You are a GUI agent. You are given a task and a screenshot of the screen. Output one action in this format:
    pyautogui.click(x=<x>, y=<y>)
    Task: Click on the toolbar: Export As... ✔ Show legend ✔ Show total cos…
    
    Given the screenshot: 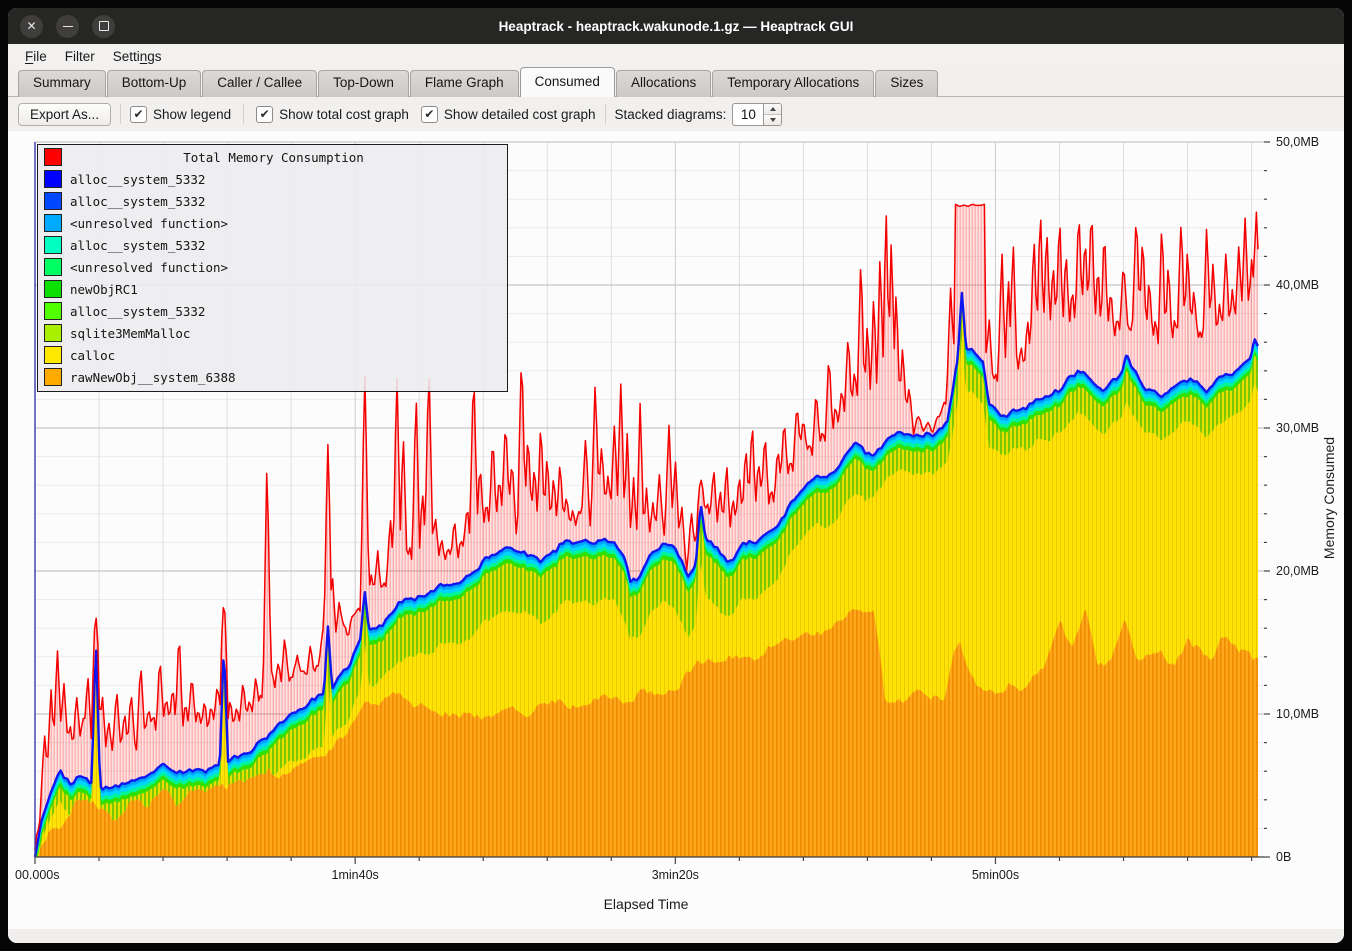 What is the action you would take?
    pyautogui.click(x=676, y=114)
    